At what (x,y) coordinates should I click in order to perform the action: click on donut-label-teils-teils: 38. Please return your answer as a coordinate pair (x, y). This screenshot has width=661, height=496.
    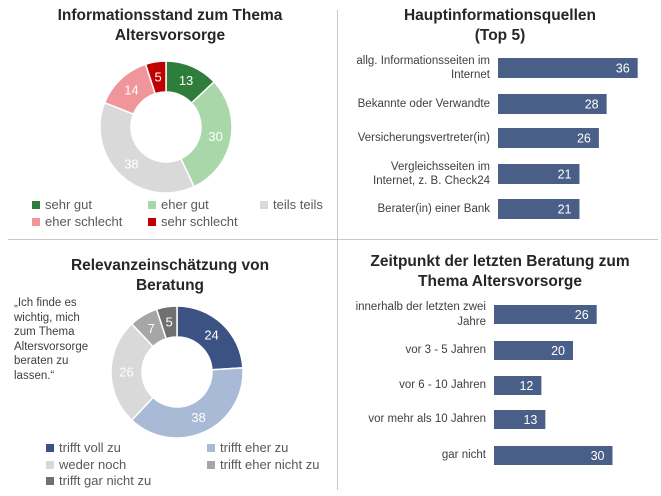
    Looking at the image, I should click on (131, 163).